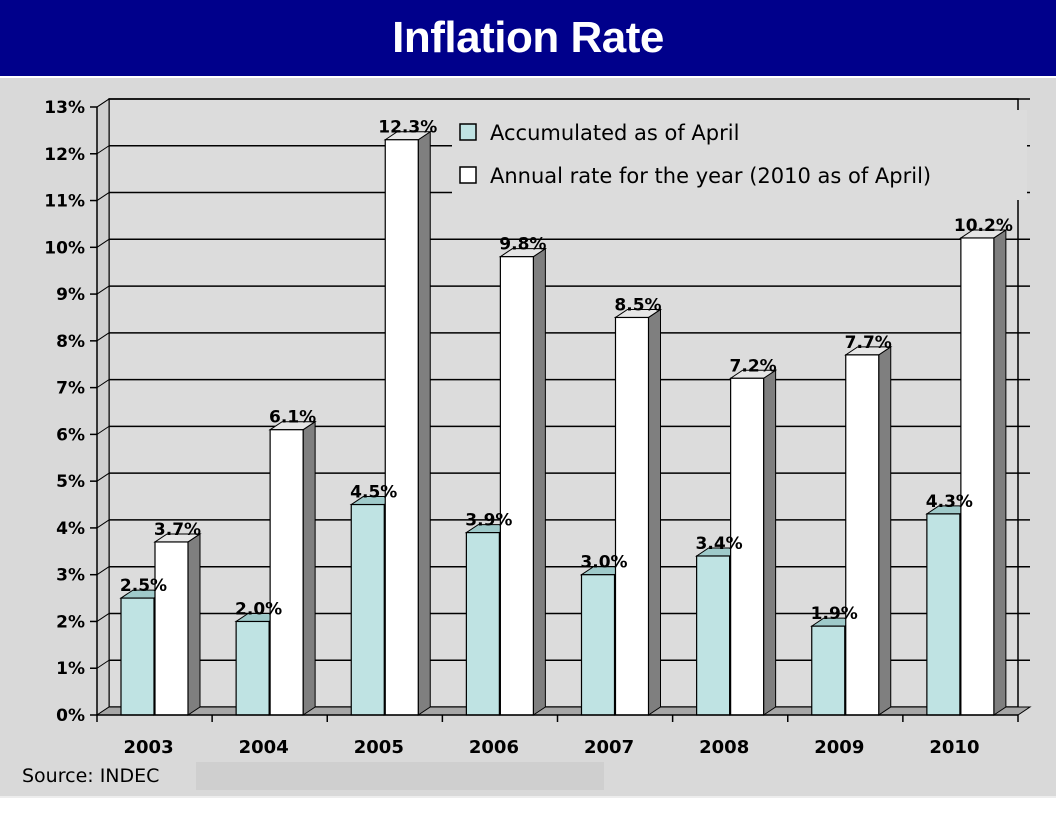  Describe the element at coordinates (753, 366) in the screenshot. I see `data-label: 7.2%` at that location.